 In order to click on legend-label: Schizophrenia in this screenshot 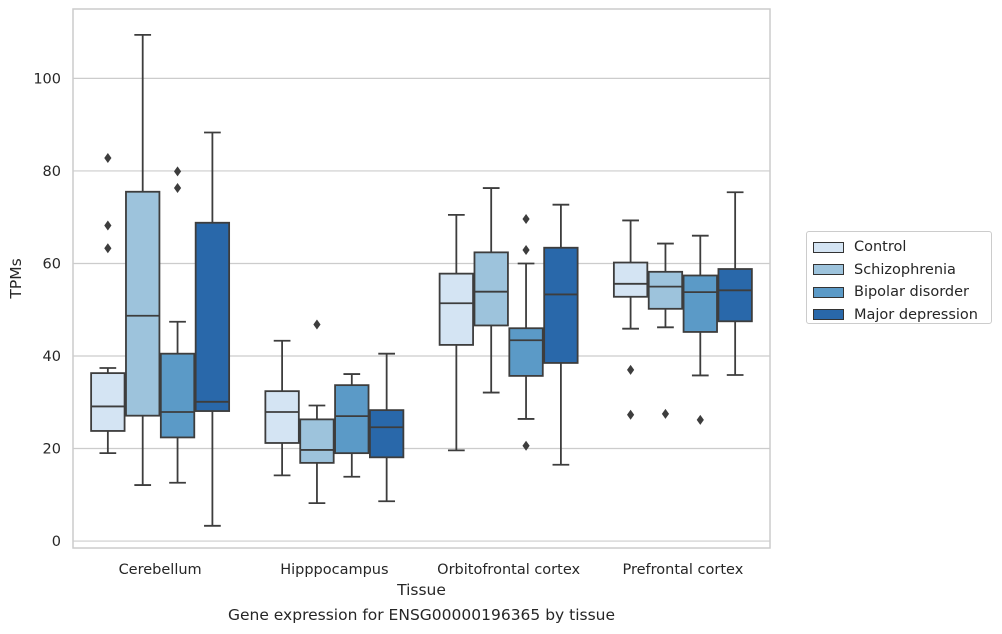, I will do `click(905, 269)`.